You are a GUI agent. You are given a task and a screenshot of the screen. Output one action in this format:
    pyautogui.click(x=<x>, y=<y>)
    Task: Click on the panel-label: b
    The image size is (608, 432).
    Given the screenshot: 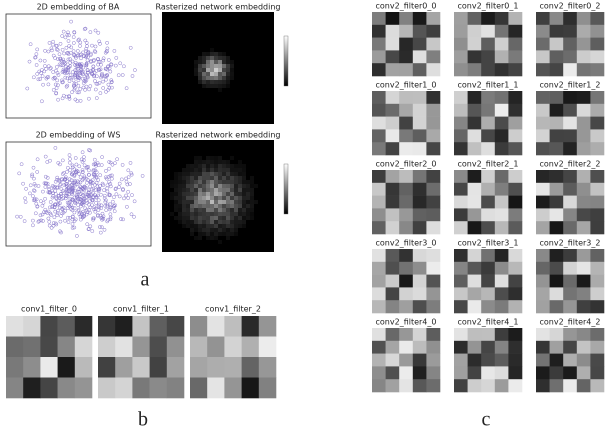 What is the action you would take?
    pyautogui.click(x=143, y=420)
    